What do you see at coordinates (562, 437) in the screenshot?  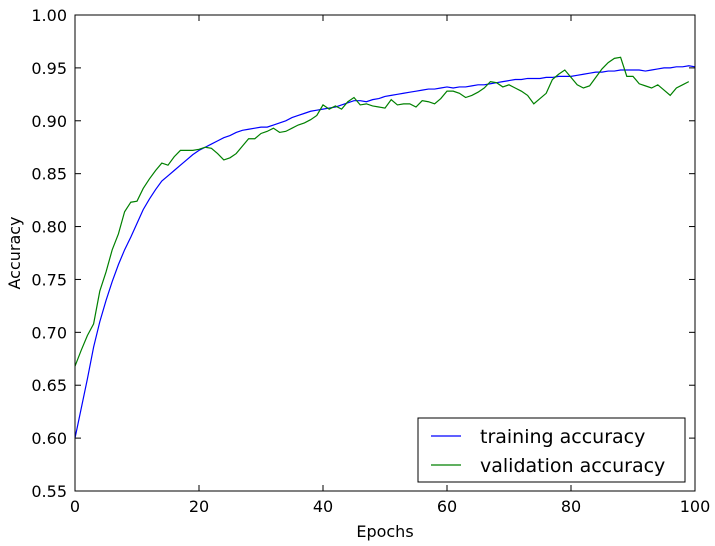 I see `legend-label-training: training accuracy` at bounding box center [562, 437].